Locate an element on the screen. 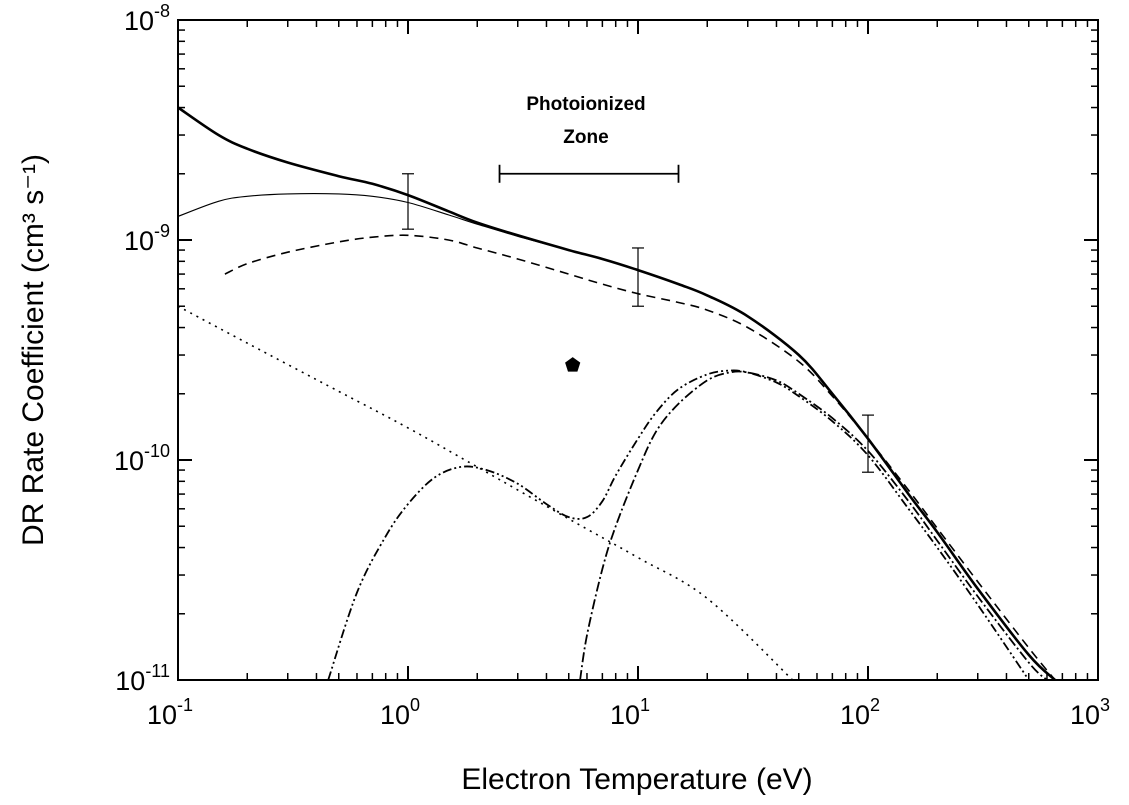  x-tick-label: 10¹ is located at coordinates (630, 712).